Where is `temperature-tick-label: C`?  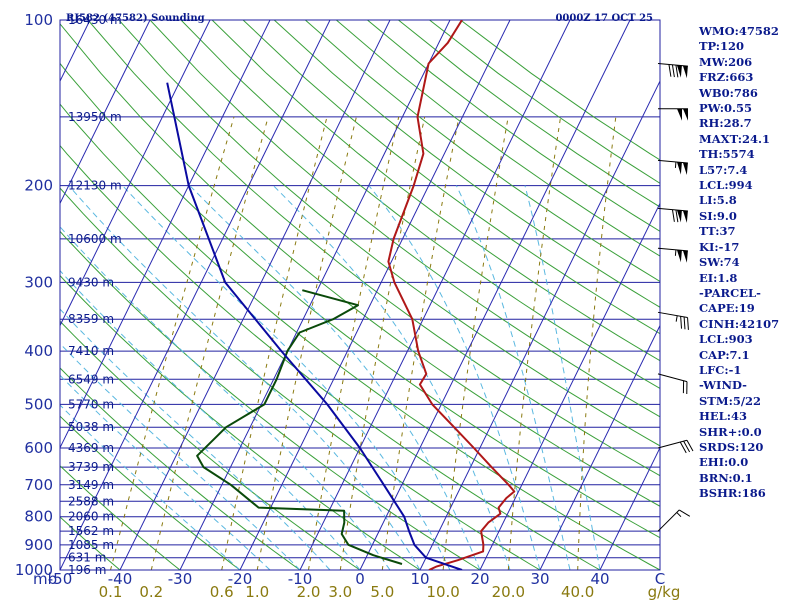 temperature-tick-label: C is located at coordinates (660, 579).